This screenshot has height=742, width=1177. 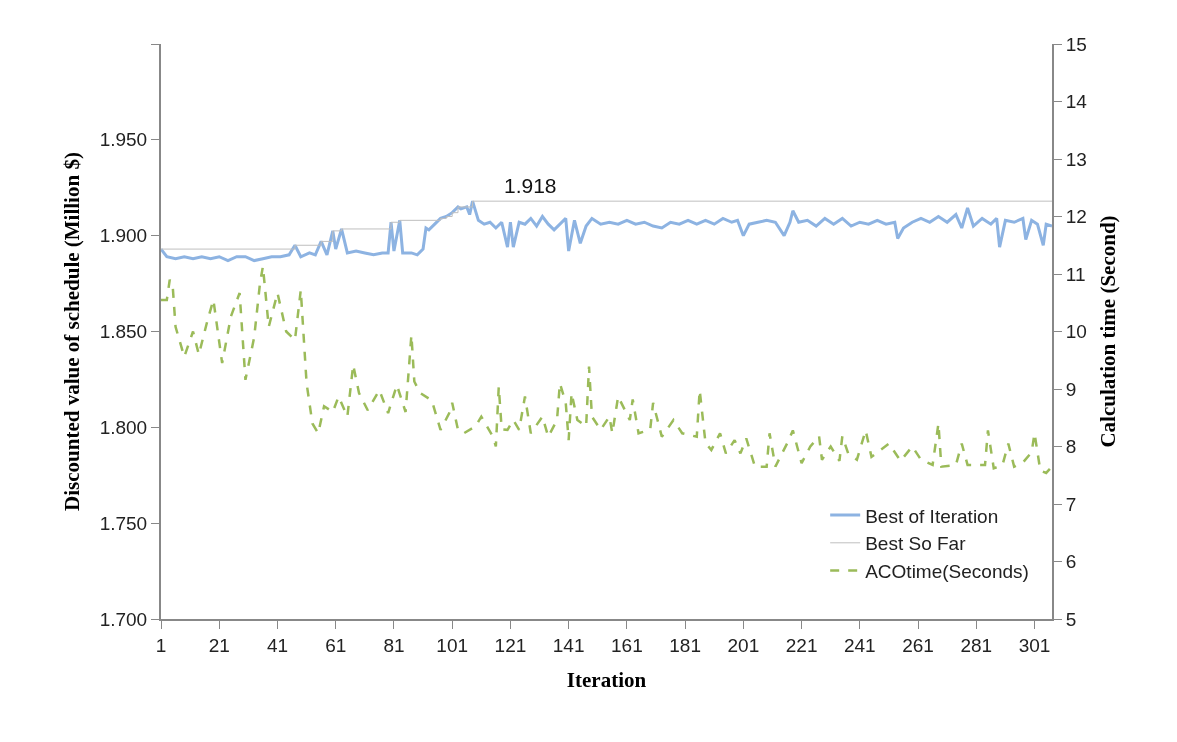 I want to click on y-tick-label: 1.750, so click(x=123, y=523).